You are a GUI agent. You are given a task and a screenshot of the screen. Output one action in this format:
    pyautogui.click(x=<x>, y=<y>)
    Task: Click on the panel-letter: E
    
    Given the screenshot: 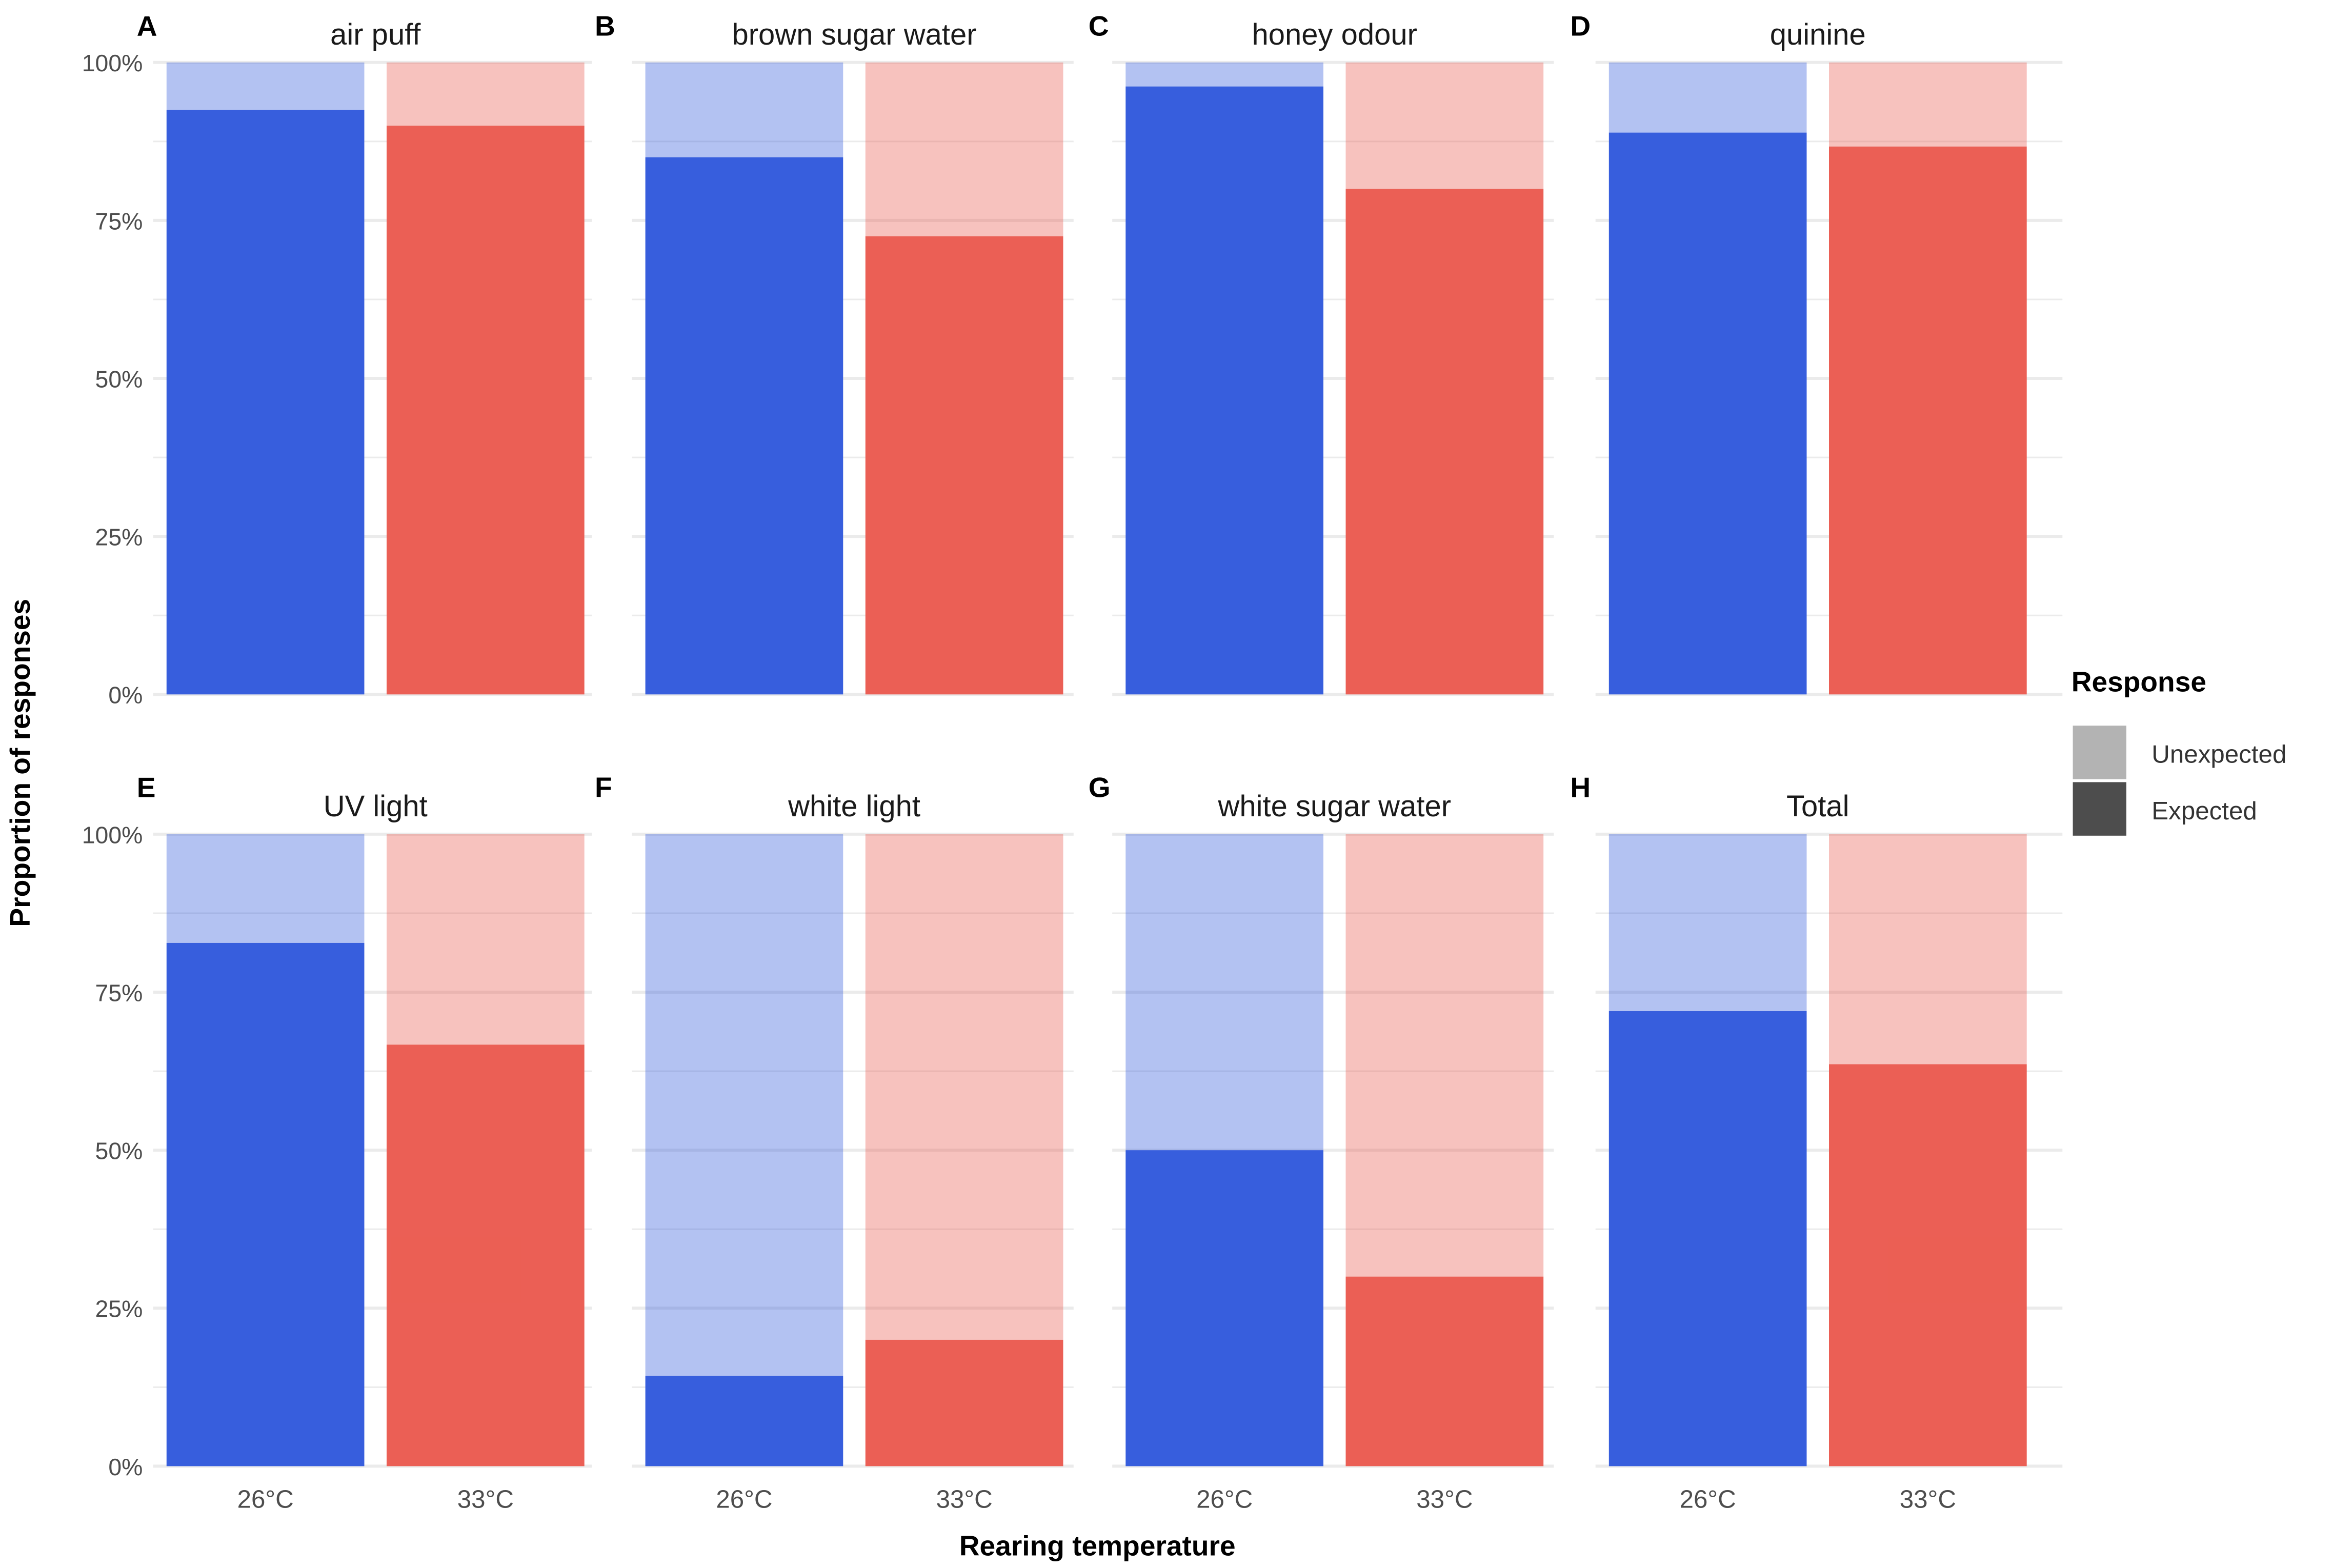 What is the action you would take?
    pyautogui.click(x=147, y=787)
    